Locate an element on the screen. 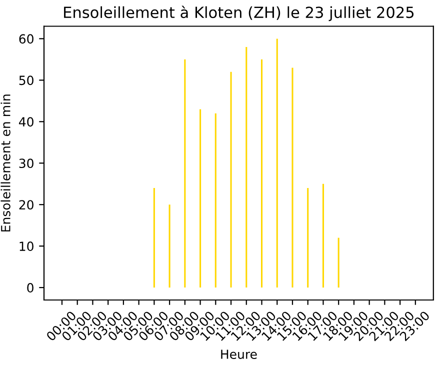  y-tick-label: 50 is located at coordinates (26, 81).